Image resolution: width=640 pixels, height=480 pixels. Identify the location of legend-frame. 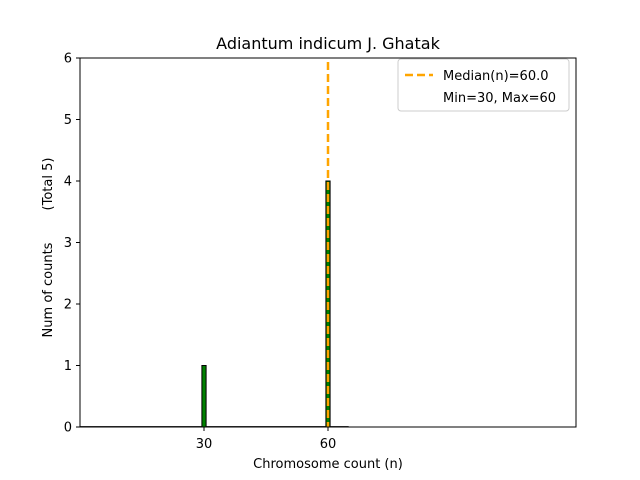
(483, 85).